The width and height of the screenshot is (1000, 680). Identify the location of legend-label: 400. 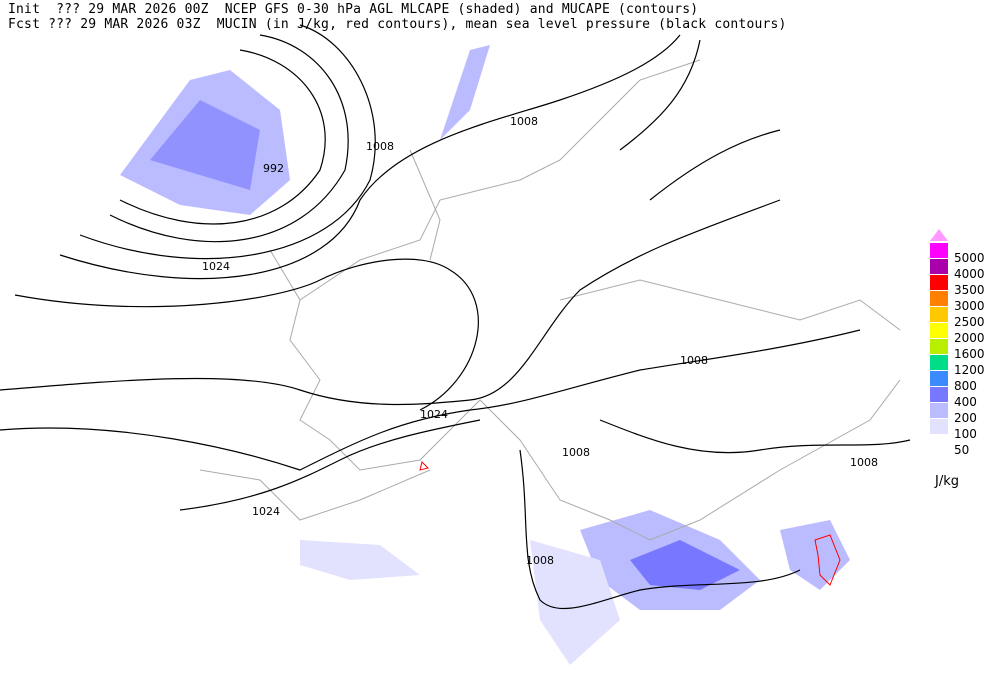
(965, 402).